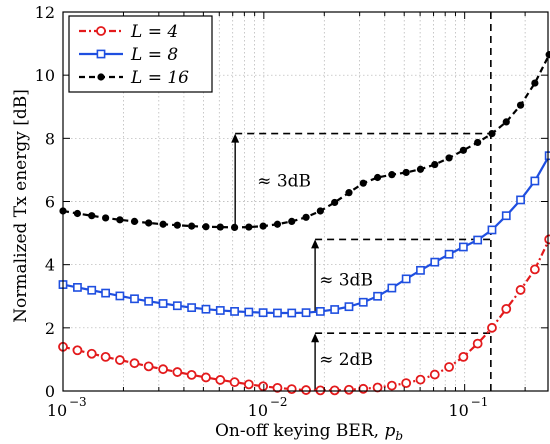 The height and width of the screenshot is (444, 550). I want to click on y-axis-label: Normalized Tx energy [dB], so click(21, 206).